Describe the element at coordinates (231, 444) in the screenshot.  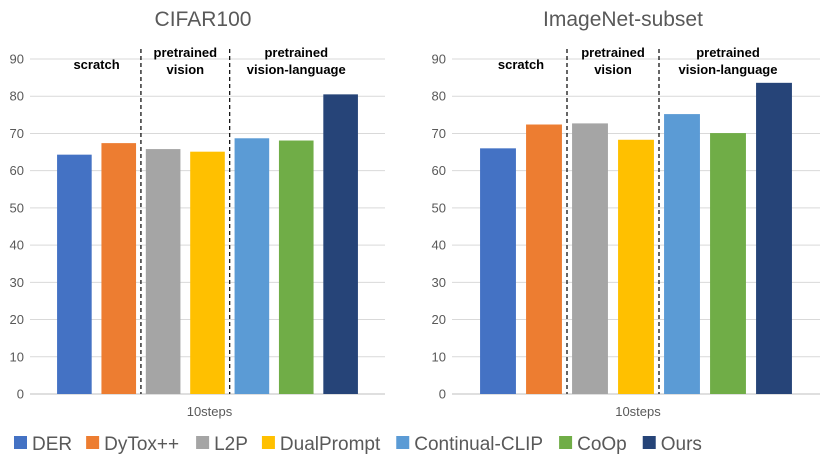
I see `legend-label: L2P` at that location.